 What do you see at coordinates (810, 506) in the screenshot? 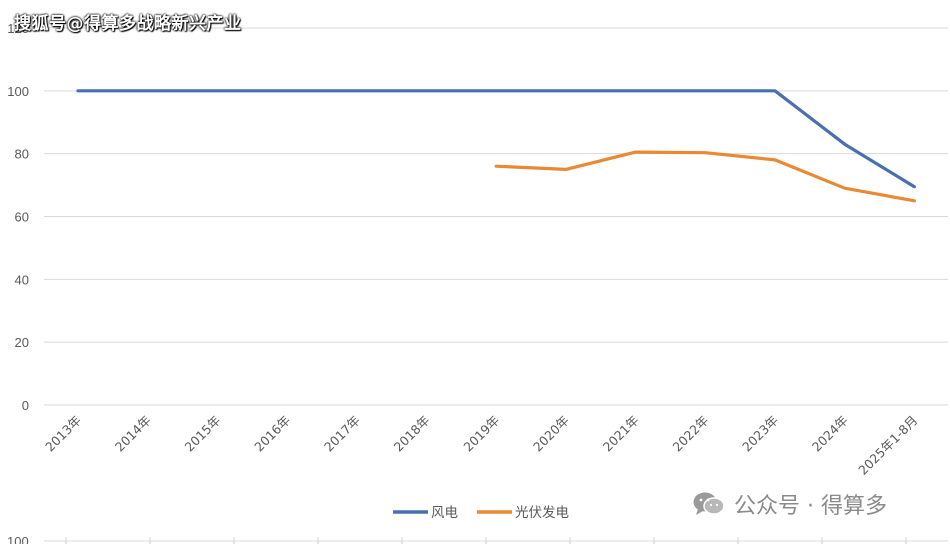
I see `watermark-bottom-text: 公众号 · 得算多` at bounding box center [810, 506].